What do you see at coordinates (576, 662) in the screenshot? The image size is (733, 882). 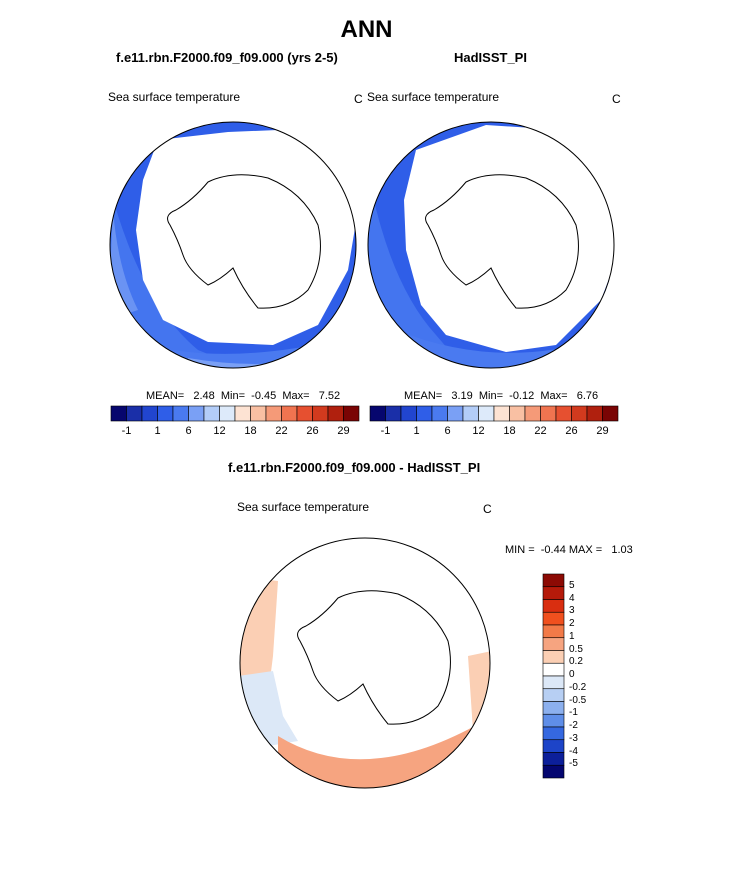 I see `colorbar-tick-label: 0.2` at bounding box center [576, 662].